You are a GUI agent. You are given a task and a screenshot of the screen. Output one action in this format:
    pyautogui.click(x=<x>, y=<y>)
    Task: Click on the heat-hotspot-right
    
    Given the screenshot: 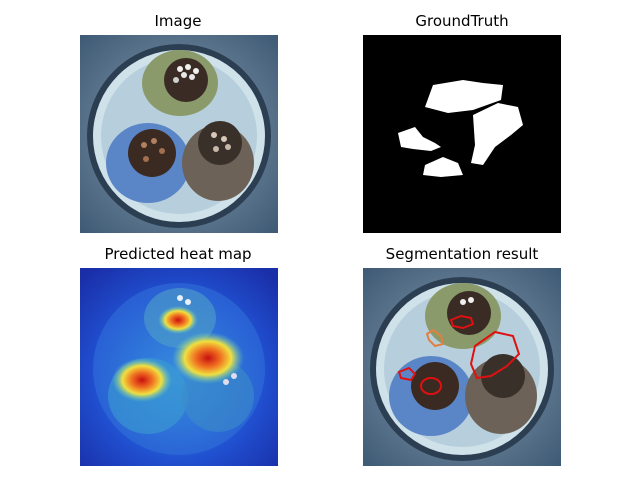 What is the action you would take?
    pyautogui.click(x=208, y=358)
    